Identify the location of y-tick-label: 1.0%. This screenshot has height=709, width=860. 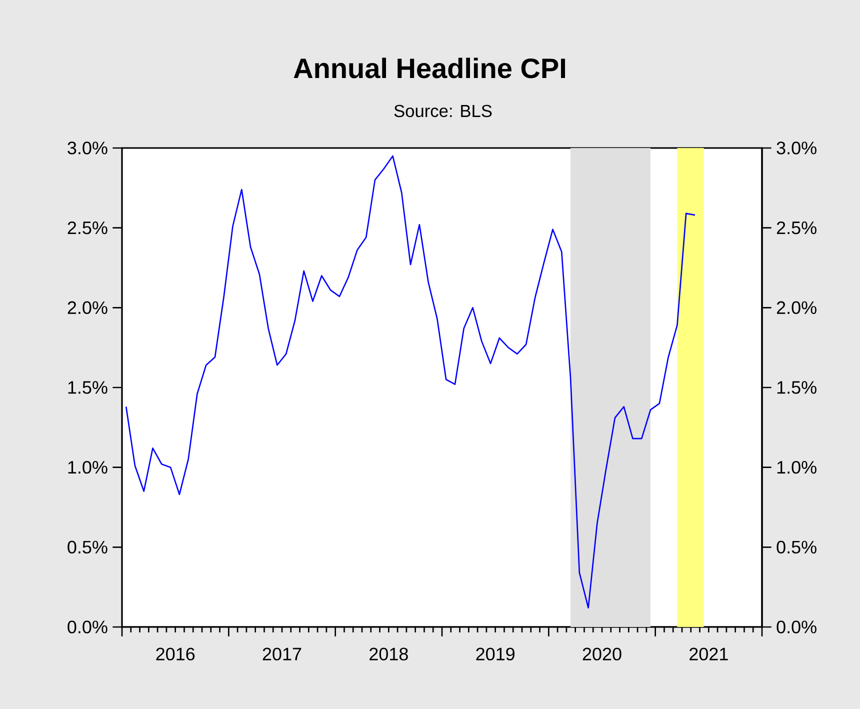
(88, 467).